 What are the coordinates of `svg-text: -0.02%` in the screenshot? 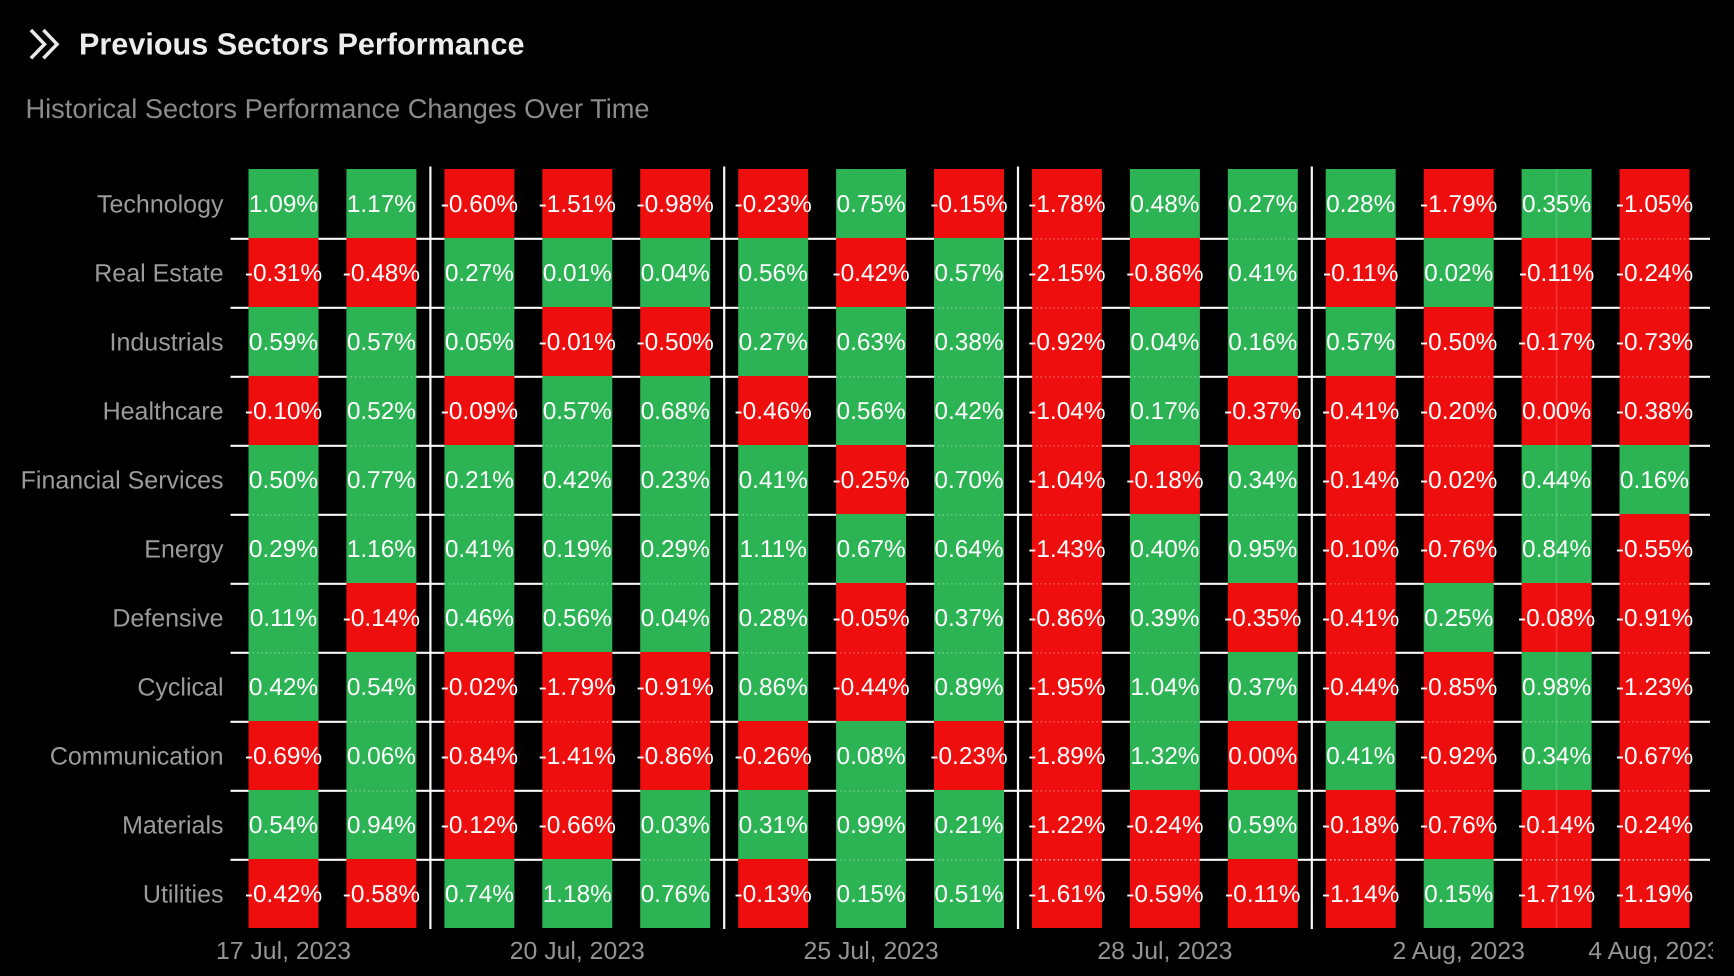 It's located at (479, 687).